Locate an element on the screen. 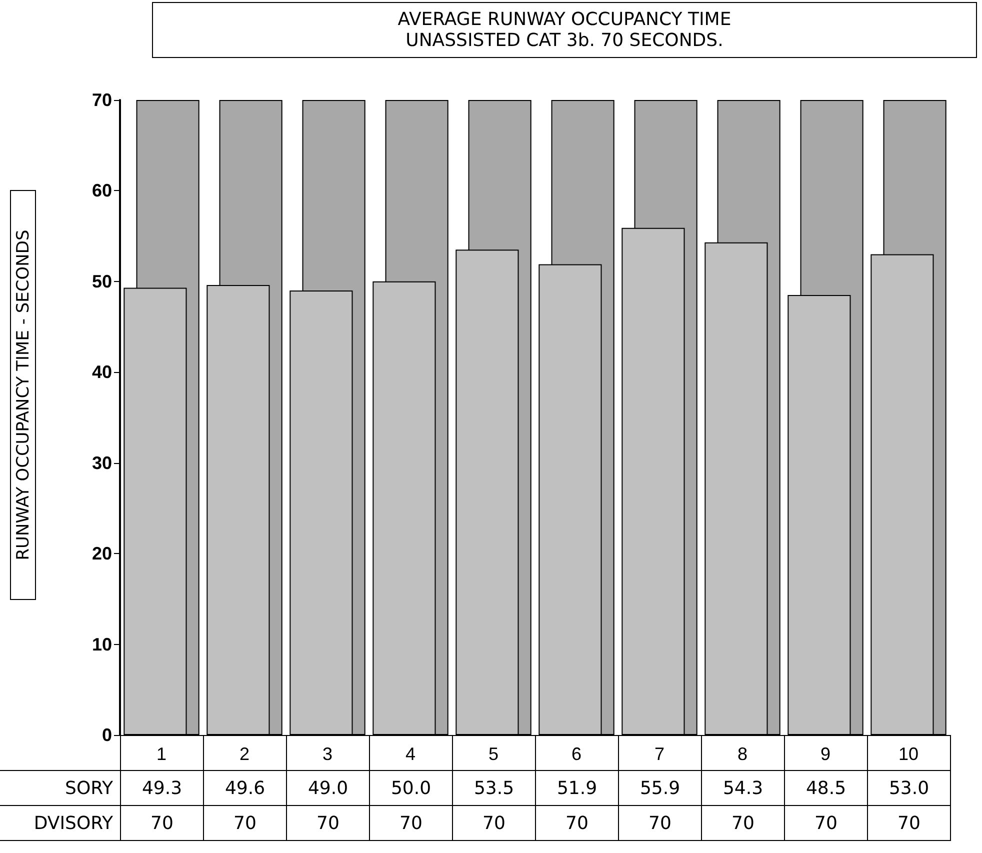 The image size is (982, 853). x-tick-label: 5 is located at coordinates (493, 754).